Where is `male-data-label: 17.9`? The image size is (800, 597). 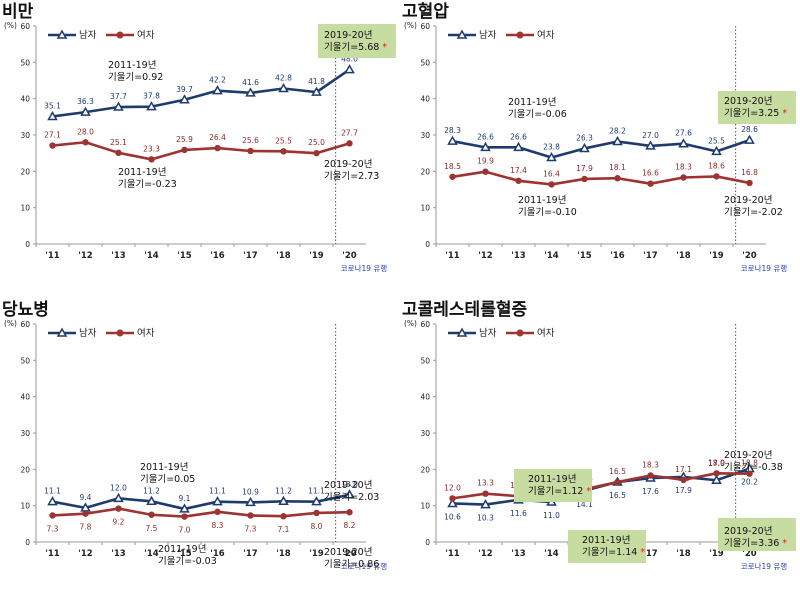 male-data-label: 17.9 is located at coordinates (683, 490).